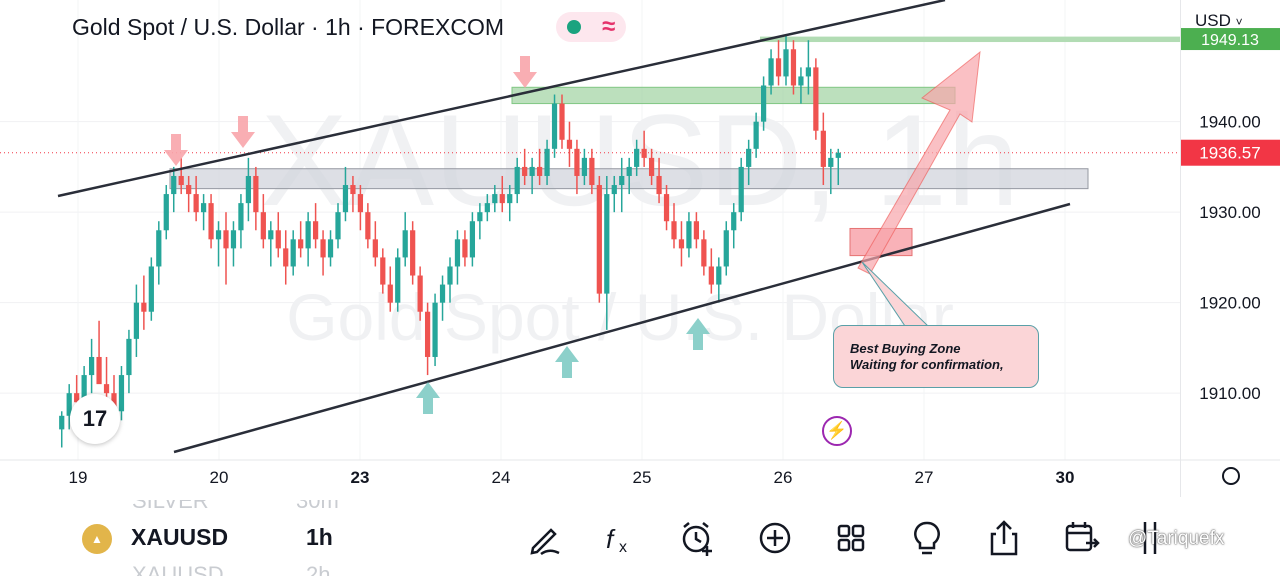 The image size is (1280, 576). What do you see at coordinates (697, 538) in the screenshot?
I see `alert-clock-icon` at bounding box center [697, 538].